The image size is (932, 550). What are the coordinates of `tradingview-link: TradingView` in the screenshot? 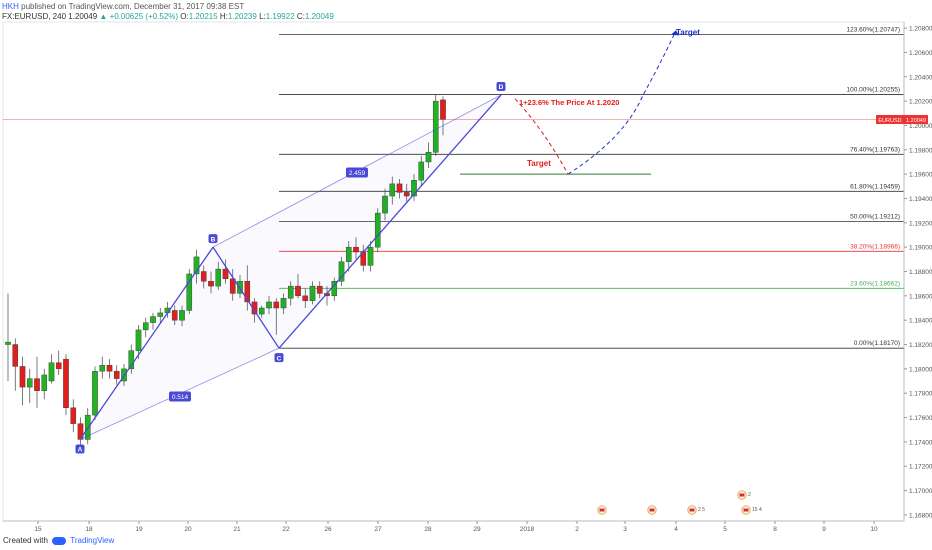 It's located at (92, 540).